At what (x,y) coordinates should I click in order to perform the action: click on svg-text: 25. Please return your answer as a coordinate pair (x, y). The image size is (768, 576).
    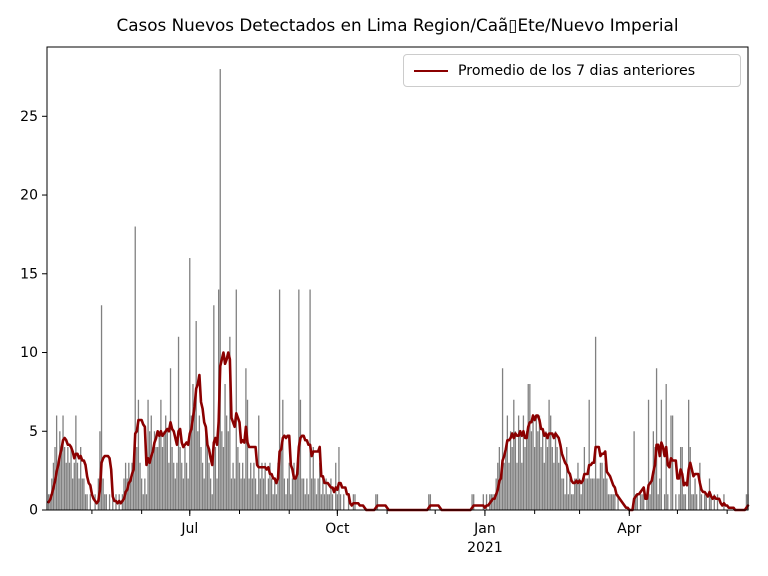
    Looking at the image, I should click on (29, 117).